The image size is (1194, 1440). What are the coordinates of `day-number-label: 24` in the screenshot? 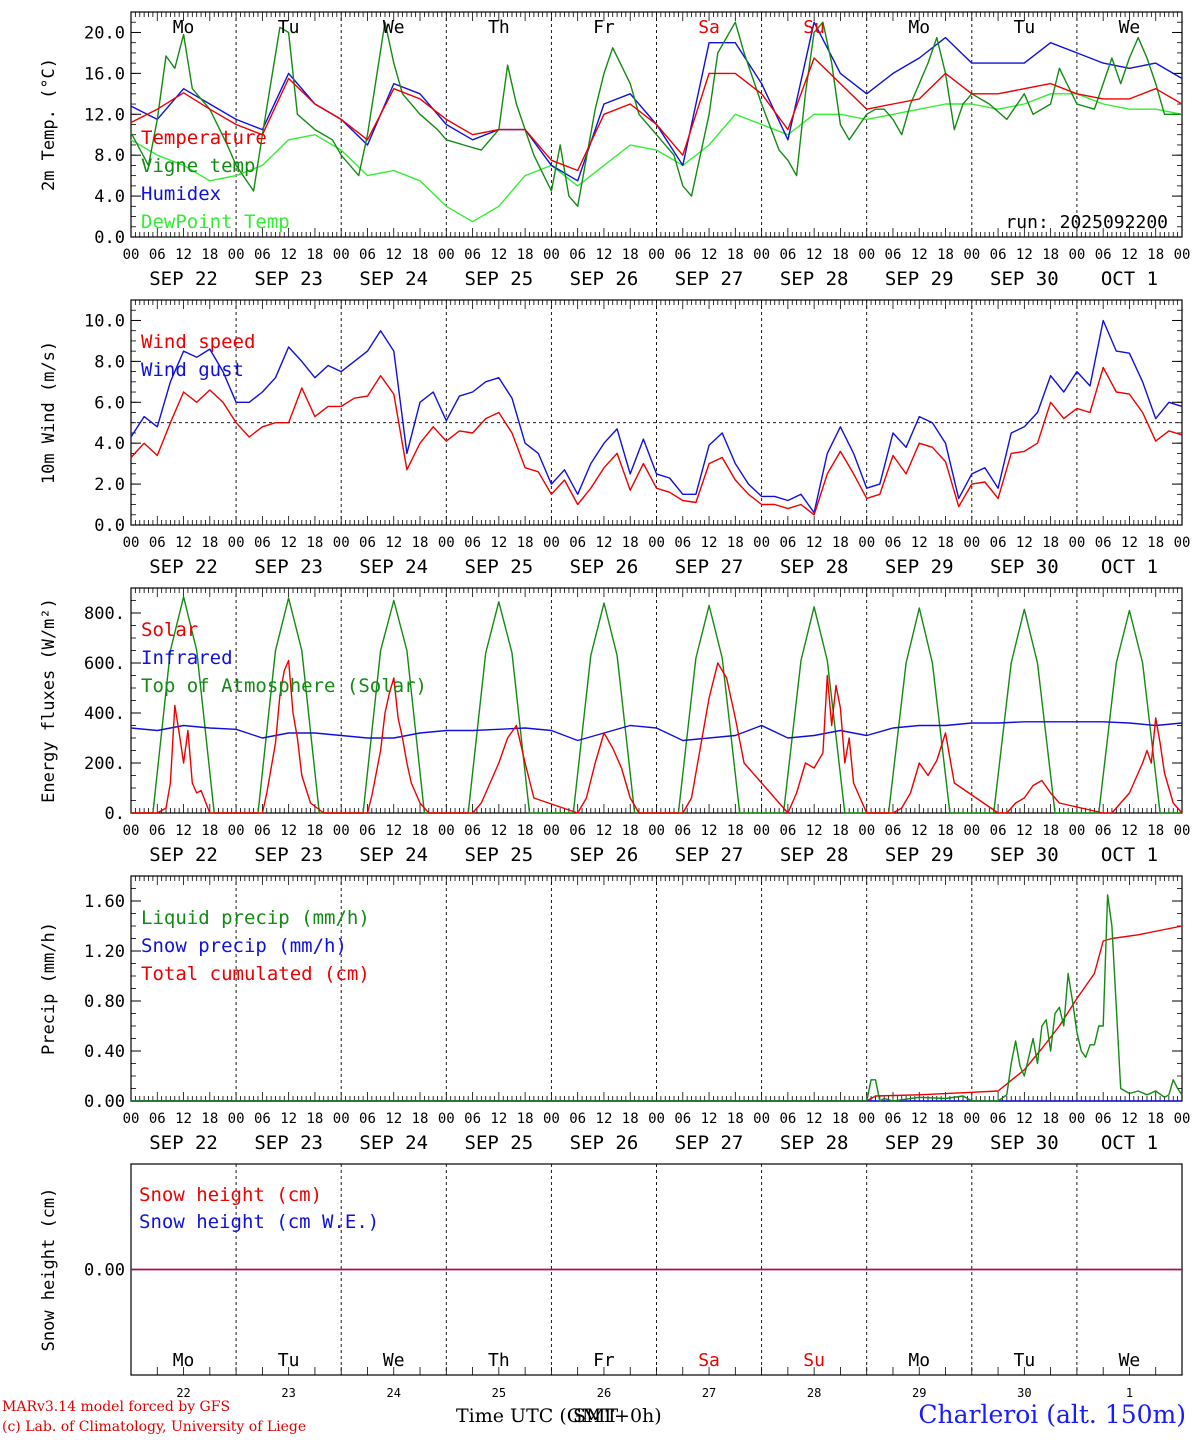 It's located at (394, 1393).